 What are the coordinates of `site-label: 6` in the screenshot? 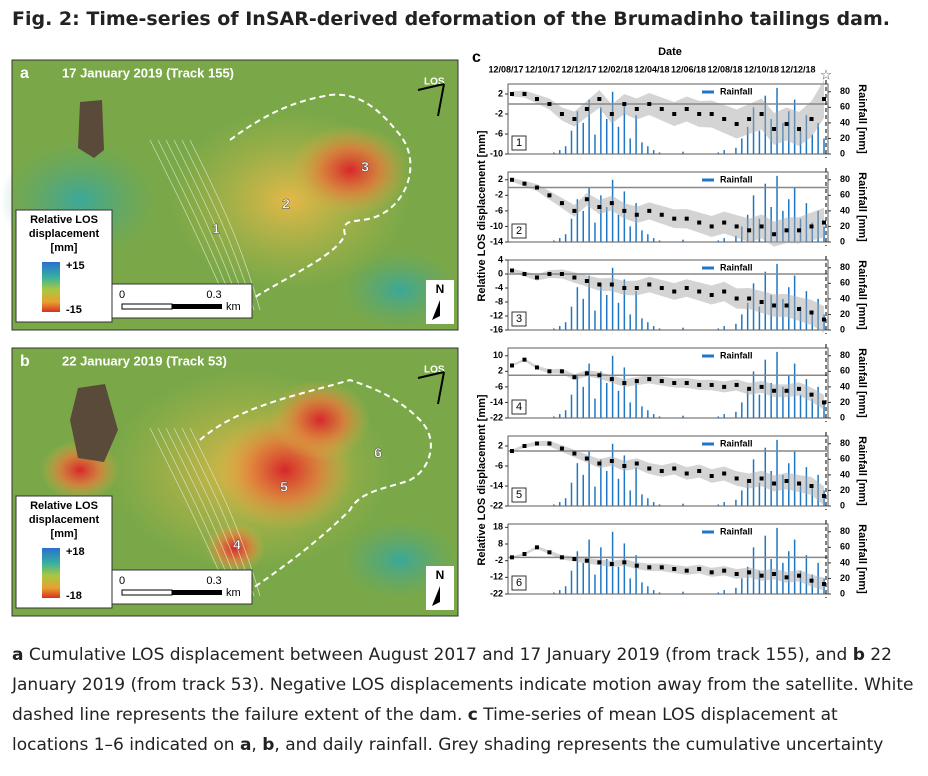 It's located at (378, 453).